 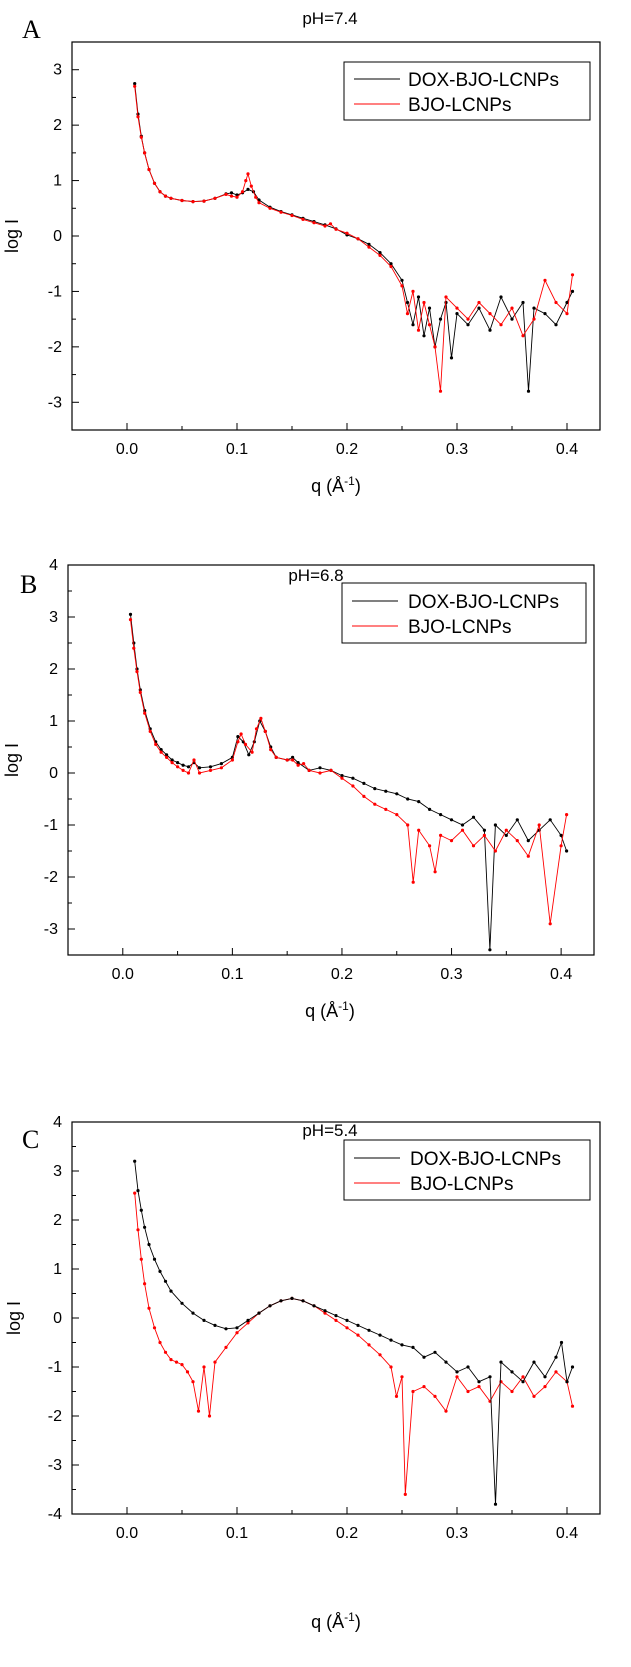 I want to click on x-tick-label: 0.1, so click(x=237, y=1533).